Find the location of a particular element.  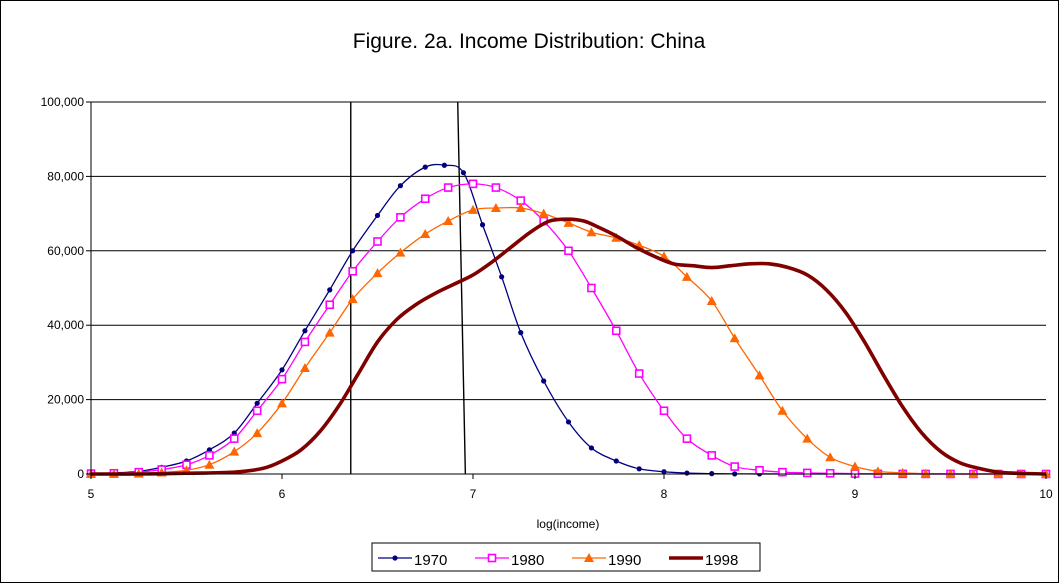

x-tick-label: 7 is located at coordinates (473, 494).